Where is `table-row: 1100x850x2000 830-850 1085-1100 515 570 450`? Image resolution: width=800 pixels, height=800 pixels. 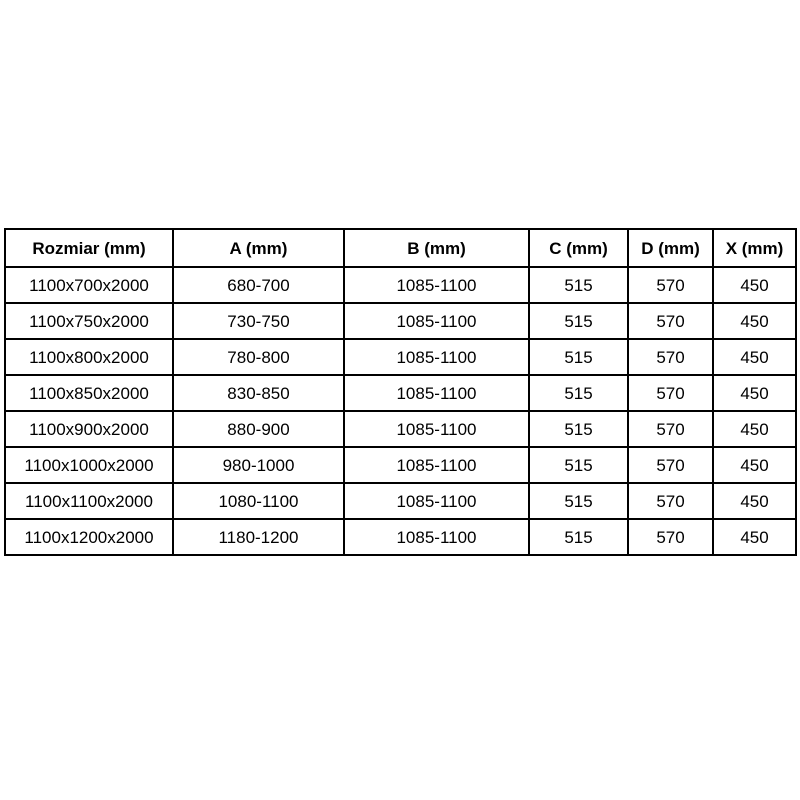
table-row: 1100x850x2000 830-850 1085-1100 515 570 450 is located at coordinates (400, 393).